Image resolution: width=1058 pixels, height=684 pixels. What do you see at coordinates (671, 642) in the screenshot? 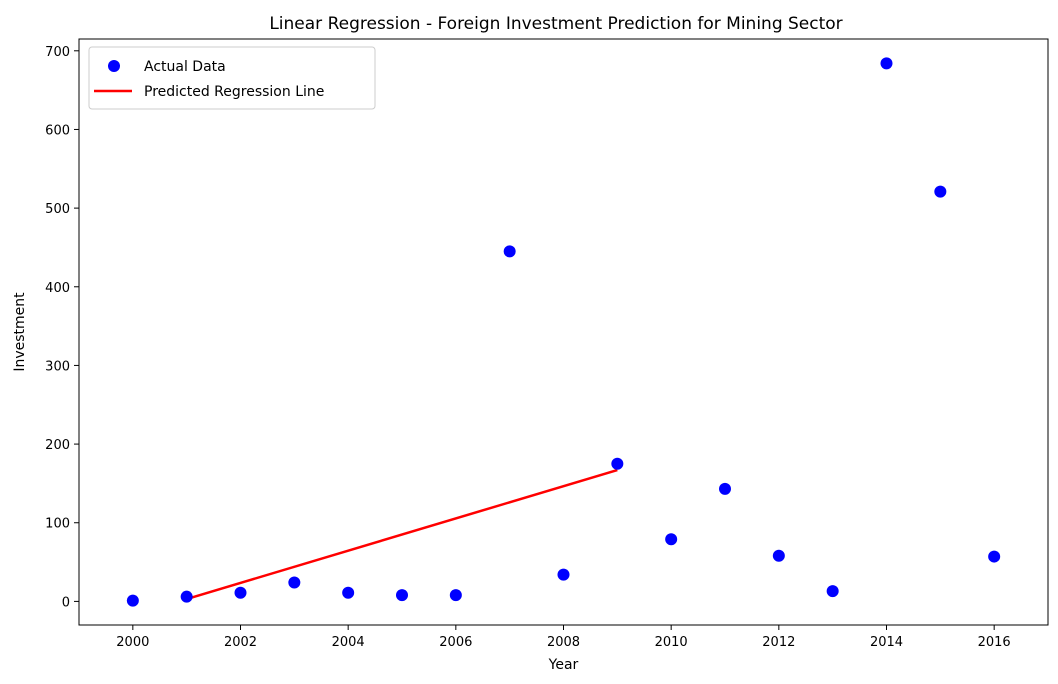
I see `x-tick-label: 2010` at bounding box center [671, 642].